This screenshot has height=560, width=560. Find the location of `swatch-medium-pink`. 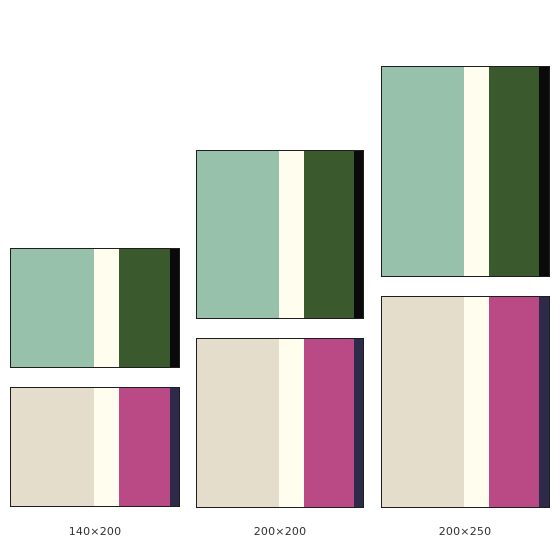

swatch-medium-pink is located at coordinates (280, 423).